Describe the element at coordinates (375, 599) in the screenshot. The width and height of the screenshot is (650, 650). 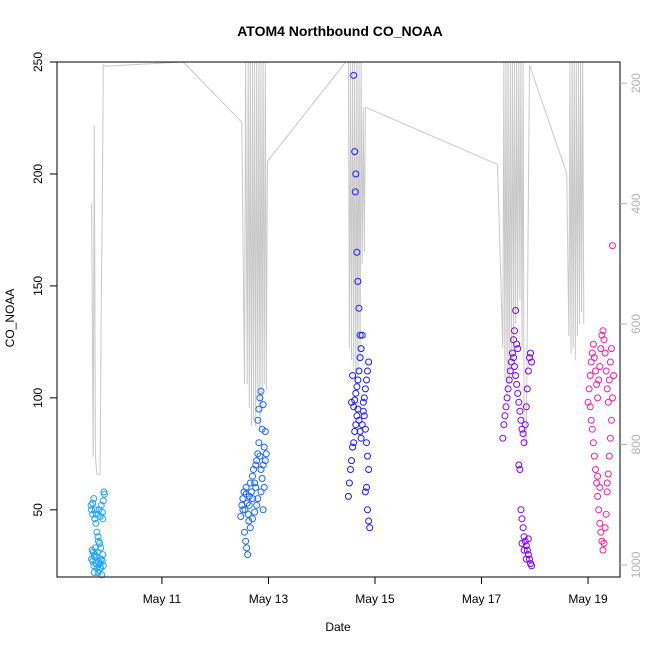
I see `x-tick-label: May 15` at that location.